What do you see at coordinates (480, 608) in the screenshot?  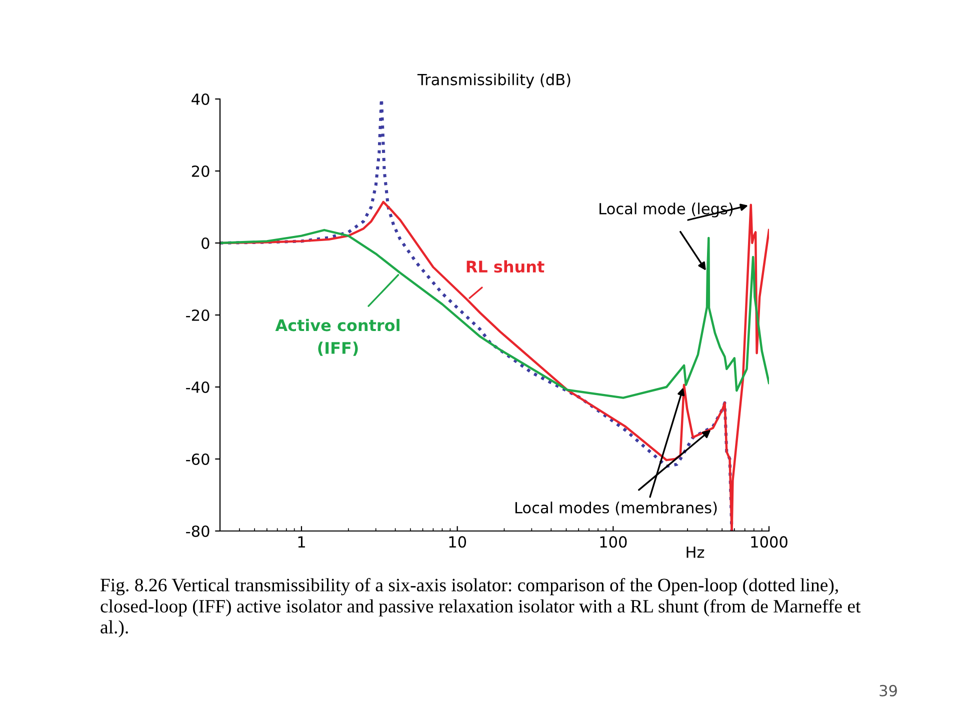 I see `caption: Fig. 8.26 Vertical transmissibility of a six-axis isolator: comparison of the Open-loop (dotted line), closed-loop (IFF) active isolator and passive relaxation isolator with a RL shunt (from de Marneffe et al.).` at bounding box center [480, 608].